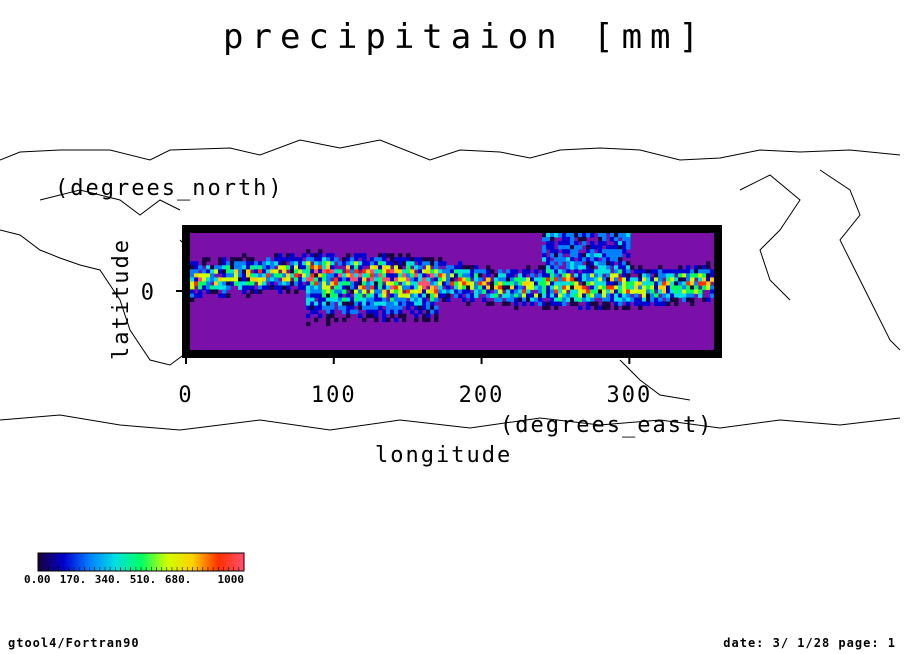 The height and width of the screenshot is (654, 904). What do you see at coordinates (185, 395) in the screenshot?
I see `x-tick-label: 0` at bounding box center [185, 395].